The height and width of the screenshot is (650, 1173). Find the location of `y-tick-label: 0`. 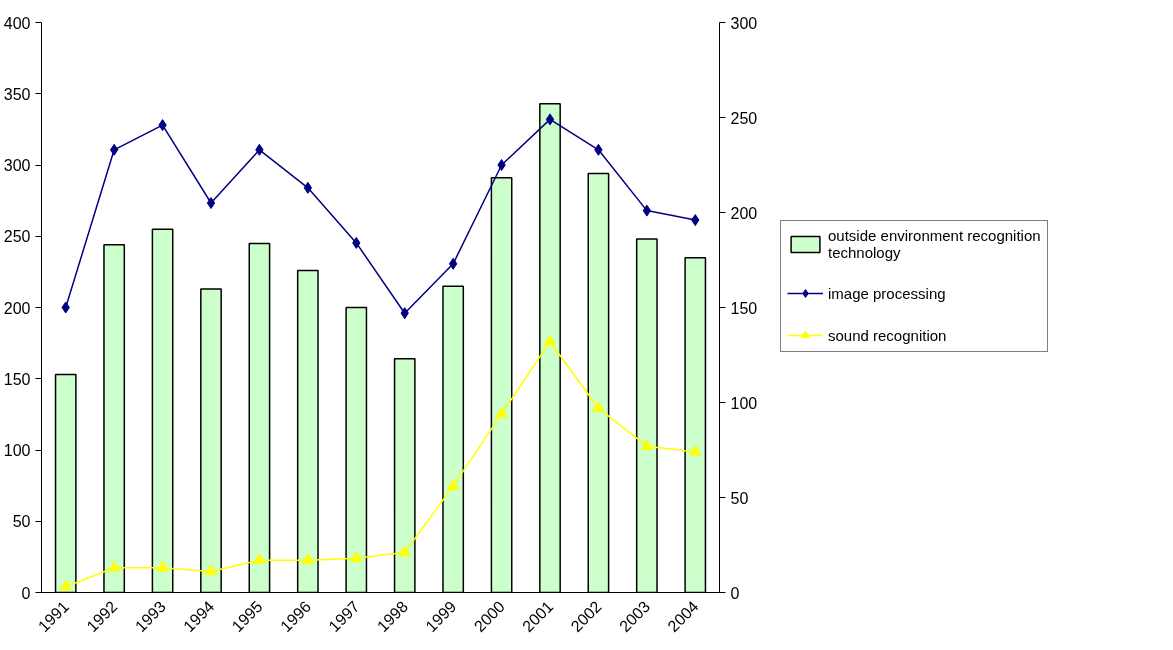

y-tick-label: 0 is located at coordinates (26, 593).